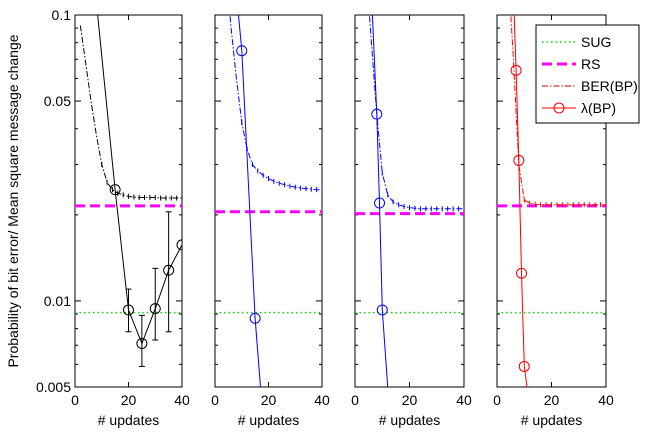 The height and width of the screenshot is (435, 664). I want to click on legend-label: SUG, so click(596, 42).